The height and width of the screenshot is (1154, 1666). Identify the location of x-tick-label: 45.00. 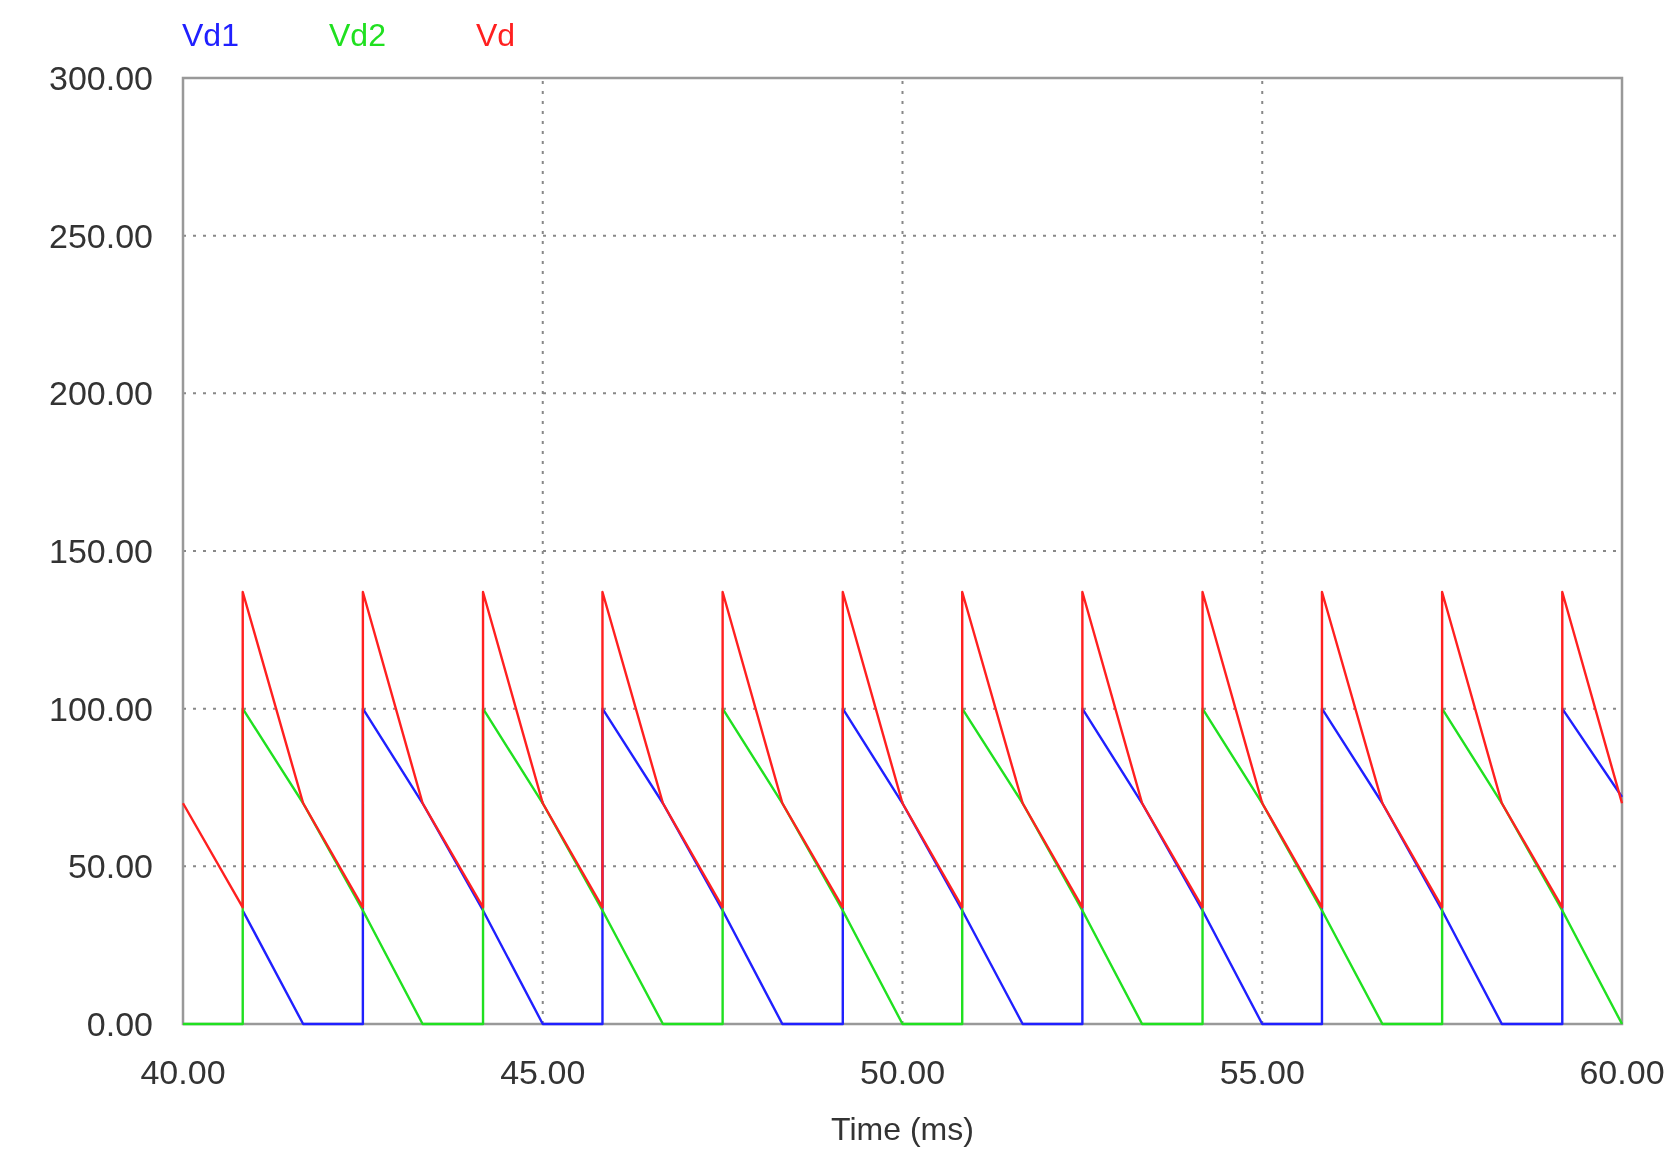
(543, 1072).